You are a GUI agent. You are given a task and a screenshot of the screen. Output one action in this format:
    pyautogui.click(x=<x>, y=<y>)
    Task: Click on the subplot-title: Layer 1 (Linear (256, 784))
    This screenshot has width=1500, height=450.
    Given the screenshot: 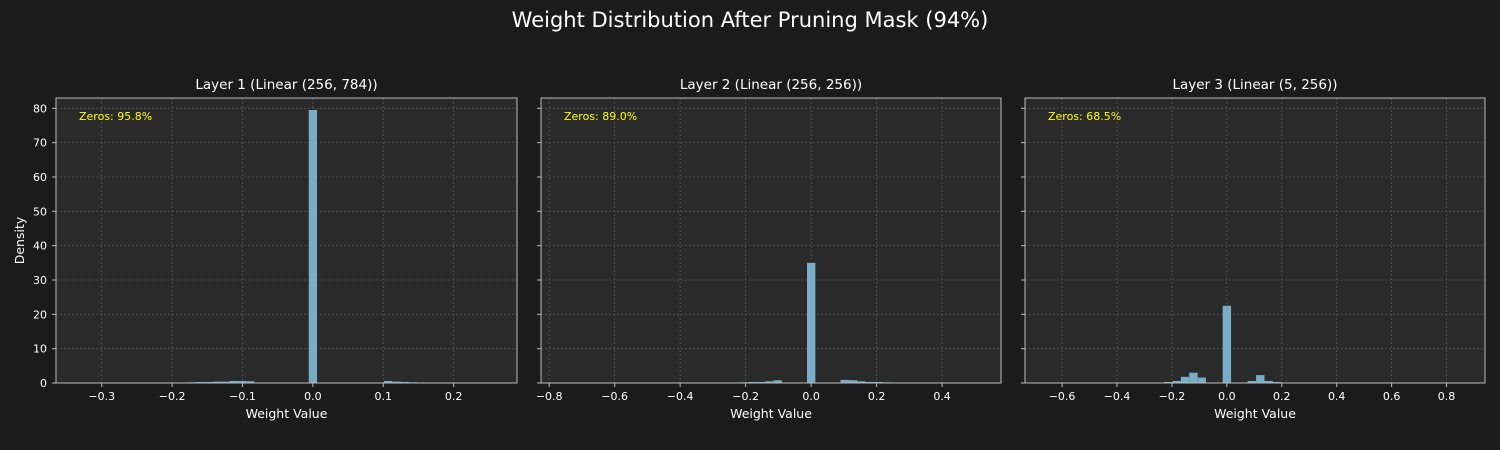 What is the action you would take?
    pyautogui.click(x=286, y=85)
    